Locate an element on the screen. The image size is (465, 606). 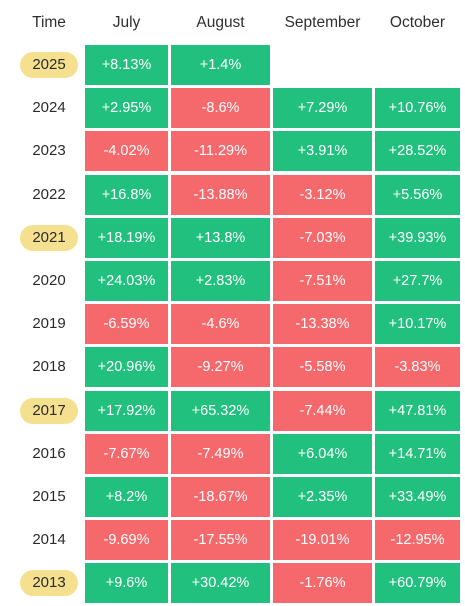
return-cell: -7.03% is located at coordinates (322, 238).